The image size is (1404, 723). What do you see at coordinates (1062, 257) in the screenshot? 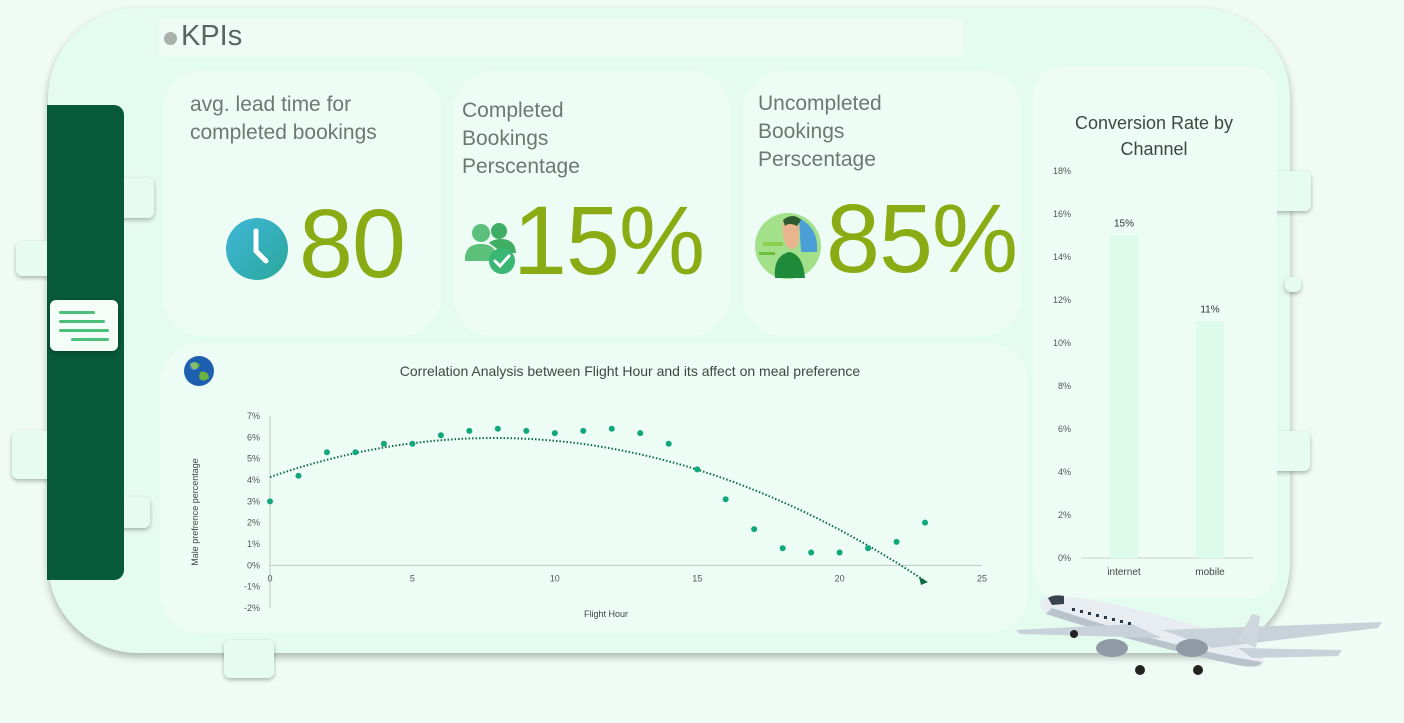
I see `y-tick-label: 14%` at bounding box center [1062, 257].